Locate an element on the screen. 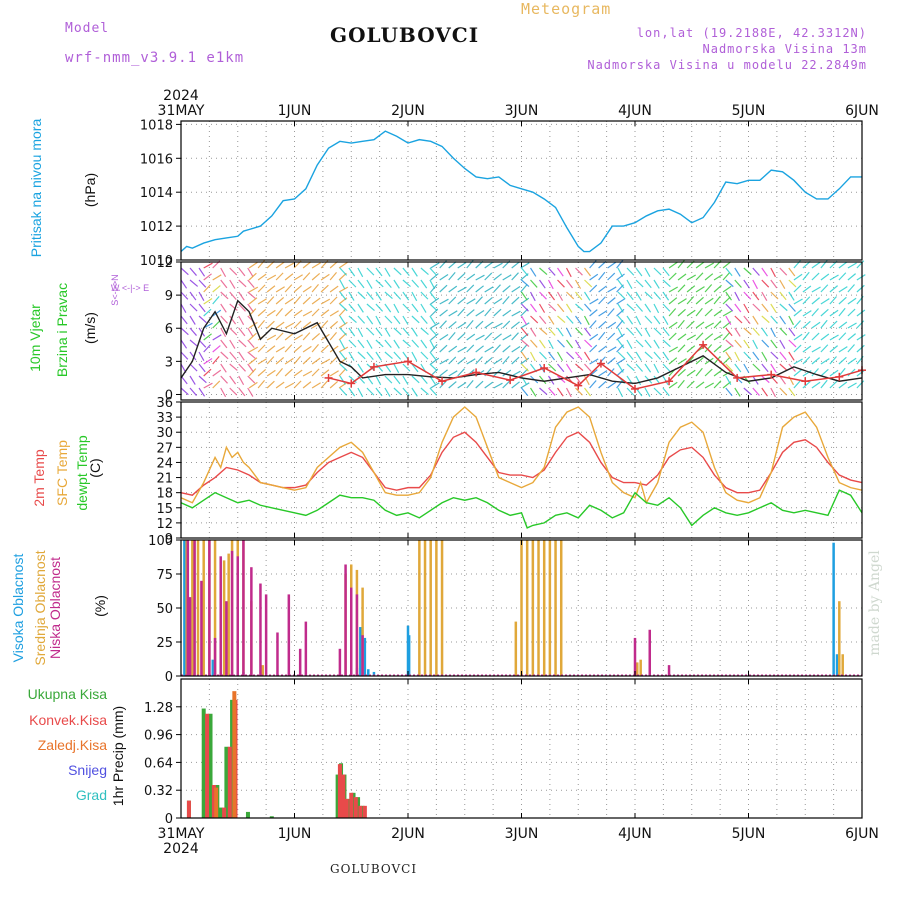 The width and height of the screenshot is (900, 900). precip_conv-bar is located at coordinates (339, 791).